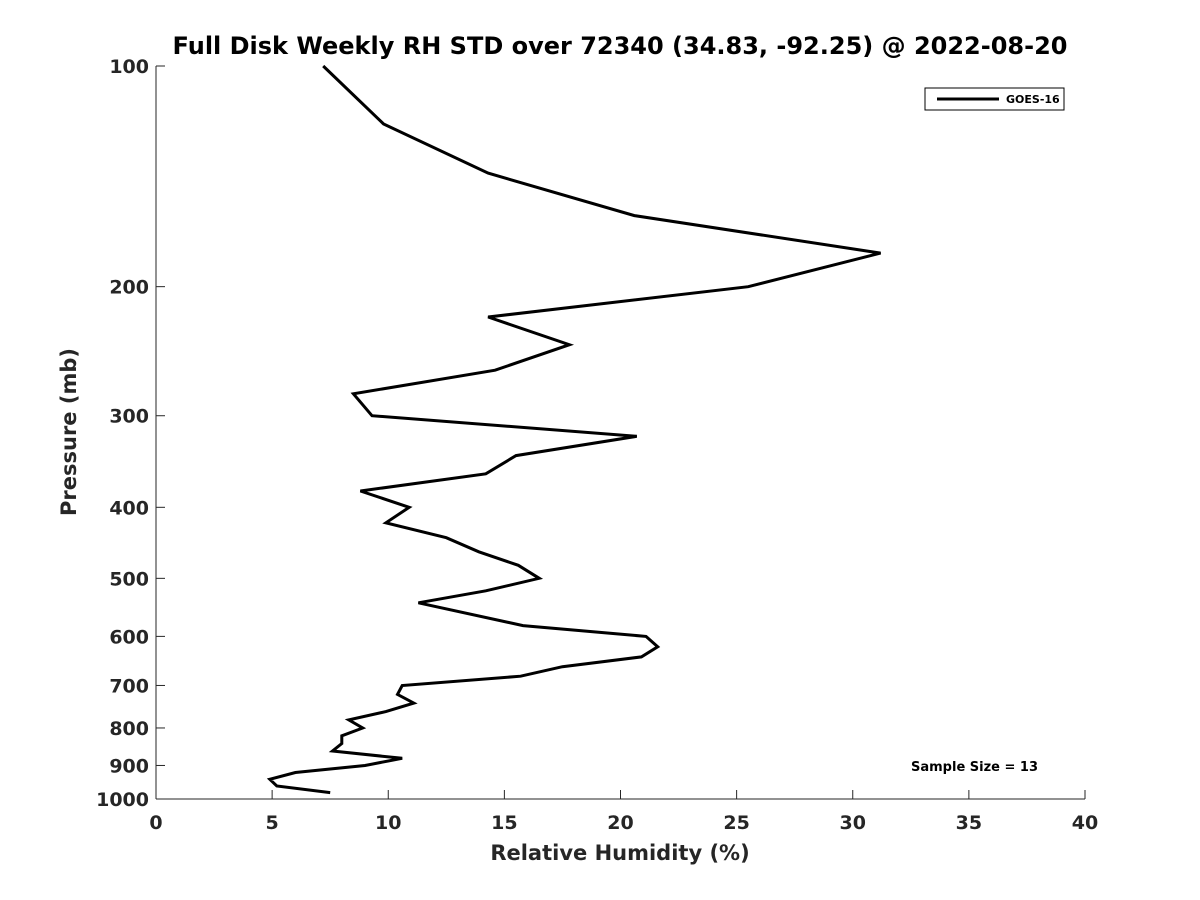 The width and height of the screenshot is (1200, 900). What do you see at coordinates (69, 432) in the screenshot?
I see `y-axis-label: Pressure (mb)` at bounding box center [69, 432].